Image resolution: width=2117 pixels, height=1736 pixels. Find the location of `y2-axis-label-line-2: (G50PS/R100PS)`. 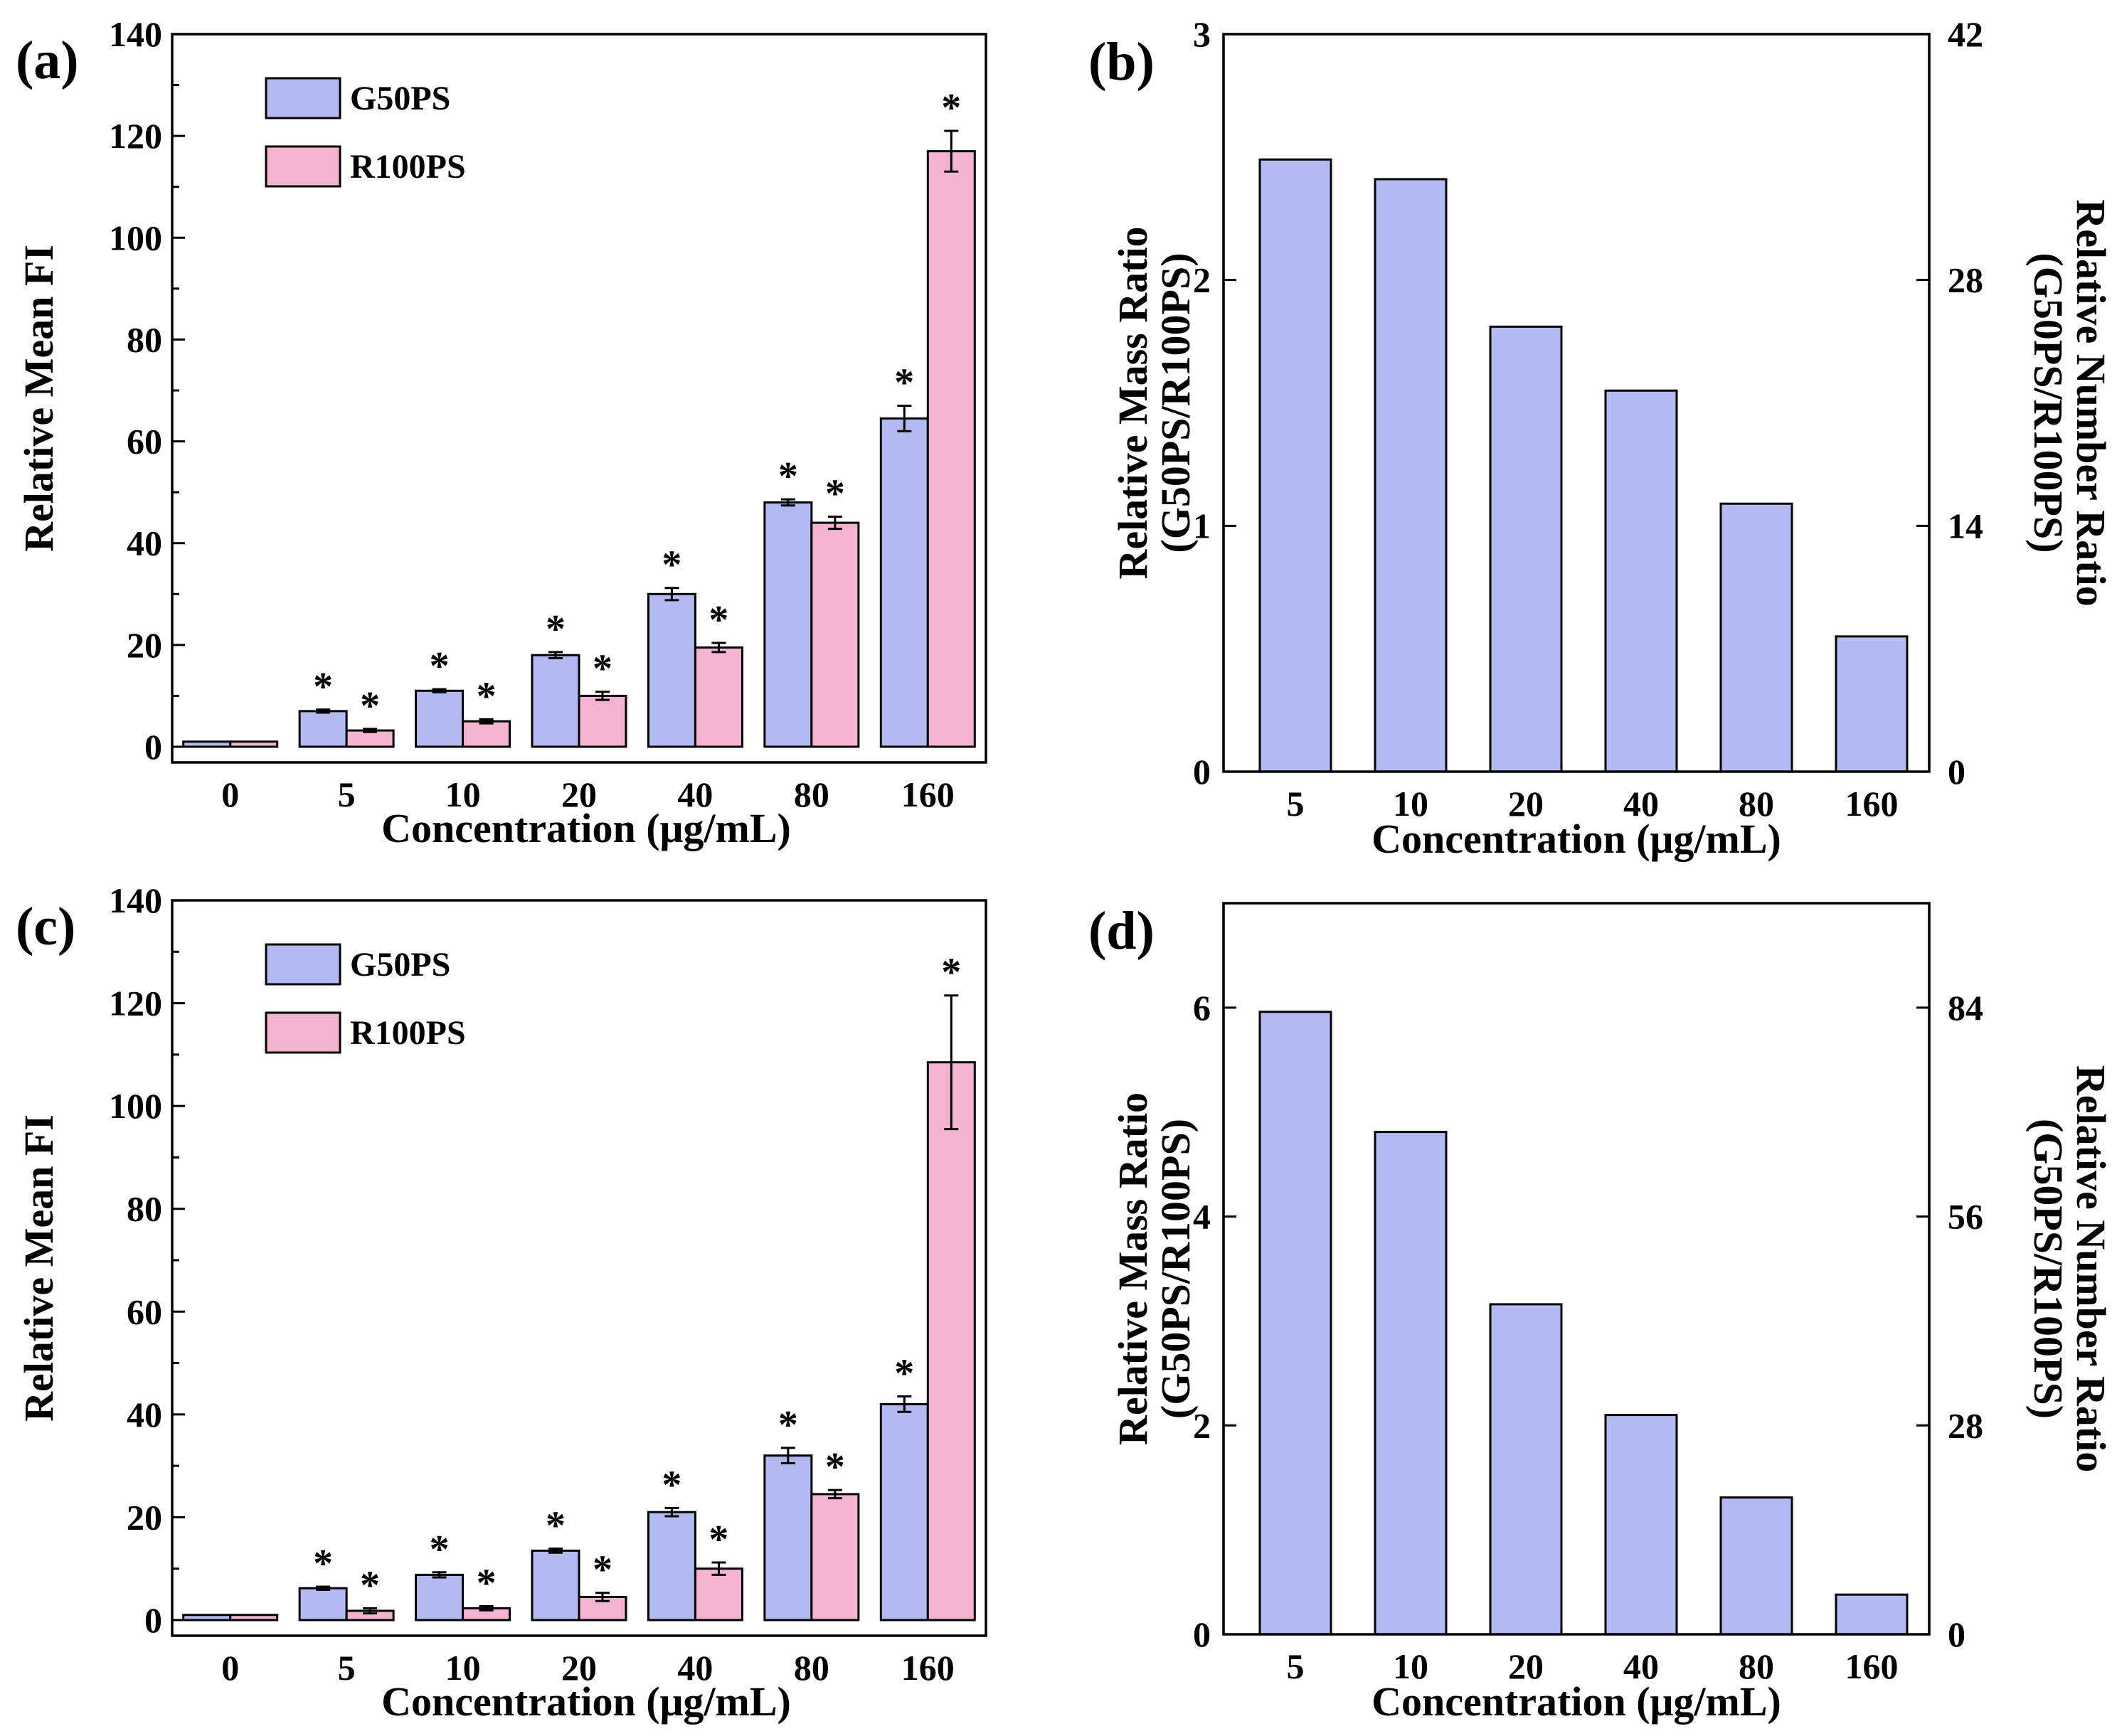

y2-axis-label-line-2: (G50PS/R100PS) is located at coordinates (2048, 402).